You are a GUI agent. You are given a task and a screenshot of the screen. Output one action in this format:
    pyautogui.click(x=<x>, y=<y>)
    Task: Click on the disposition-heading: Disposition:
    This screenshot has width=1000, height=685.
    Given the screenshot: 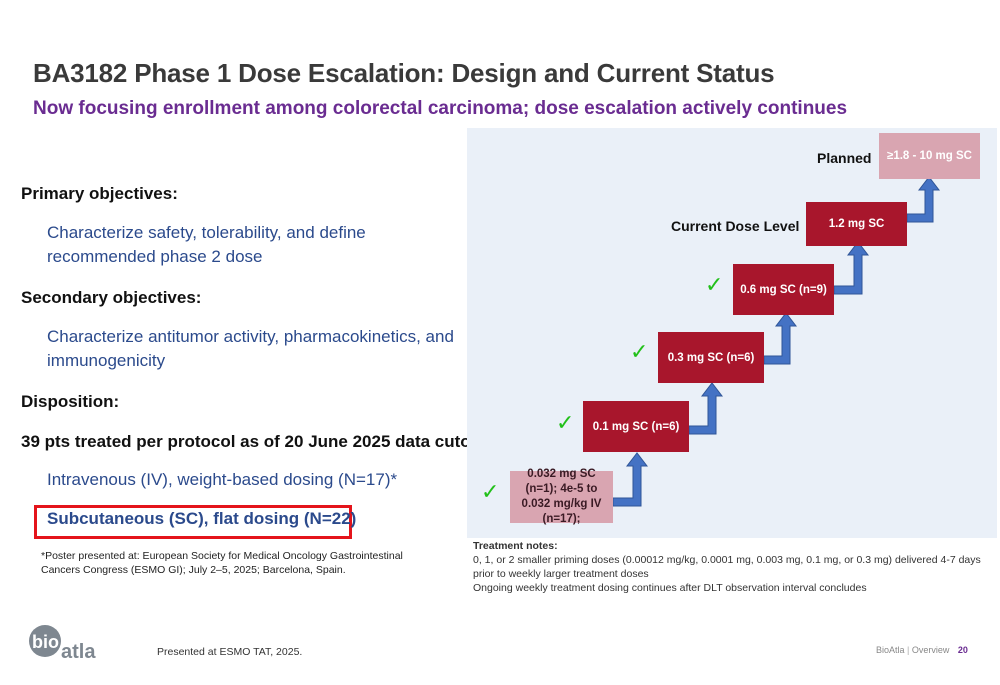 What is the action you would take?
    pyautogui.click(x=70, y=401)
    